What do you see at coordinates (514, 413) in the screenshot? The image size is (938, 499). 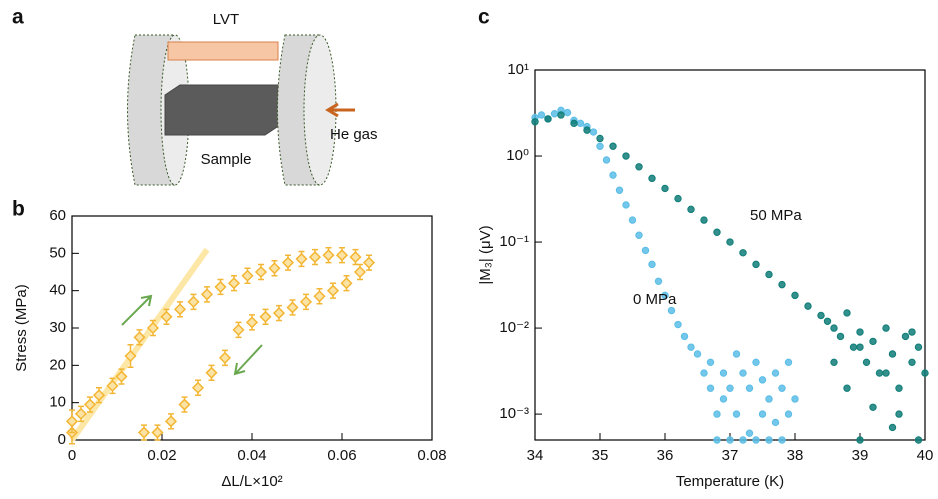 I see `y-tick-label: 10⁻³` at bounding box center [514, 413].